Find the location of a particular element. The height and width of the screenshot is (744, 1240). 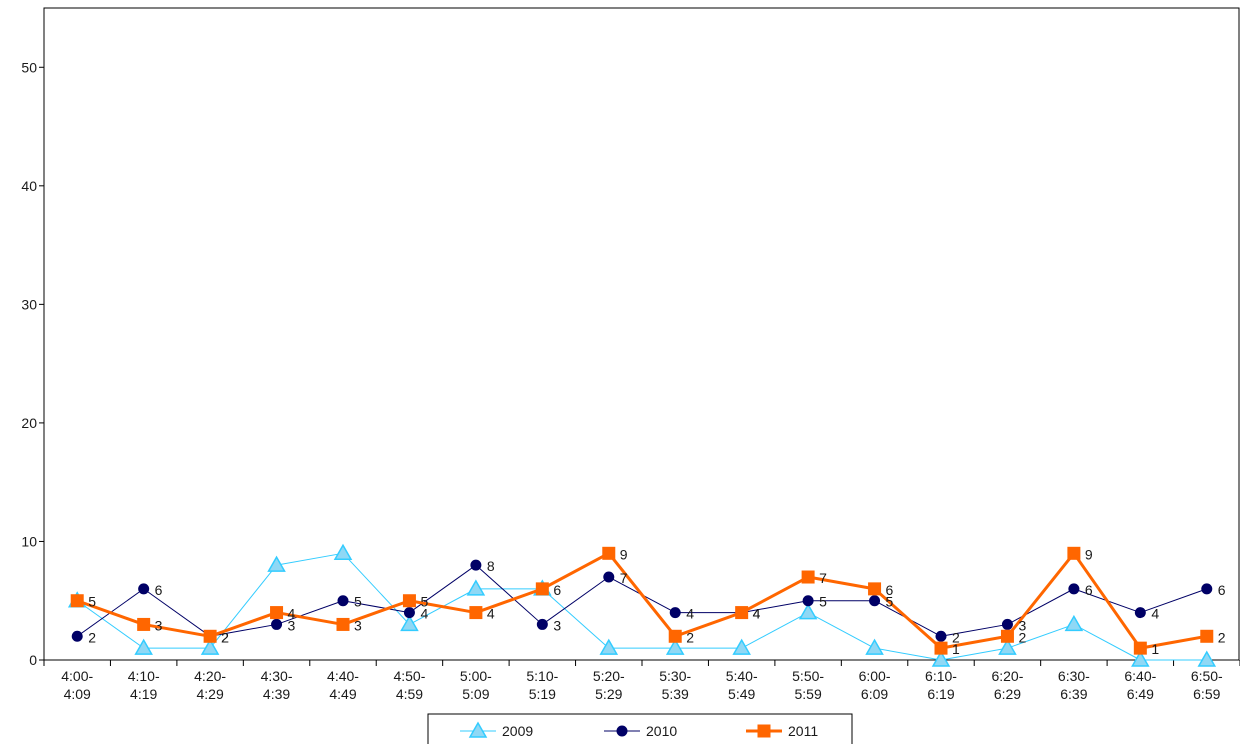

x-tick-label: 4:20-4:29 is located at coordinates (210, 685).